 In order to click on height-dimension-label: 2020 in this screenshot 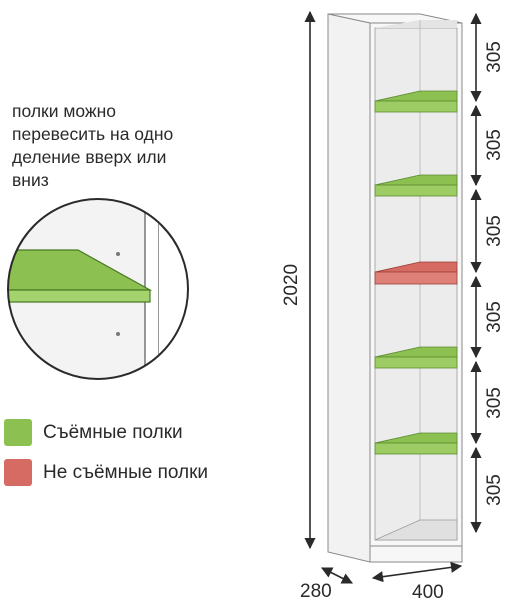, I will do `click(291, 285)`.